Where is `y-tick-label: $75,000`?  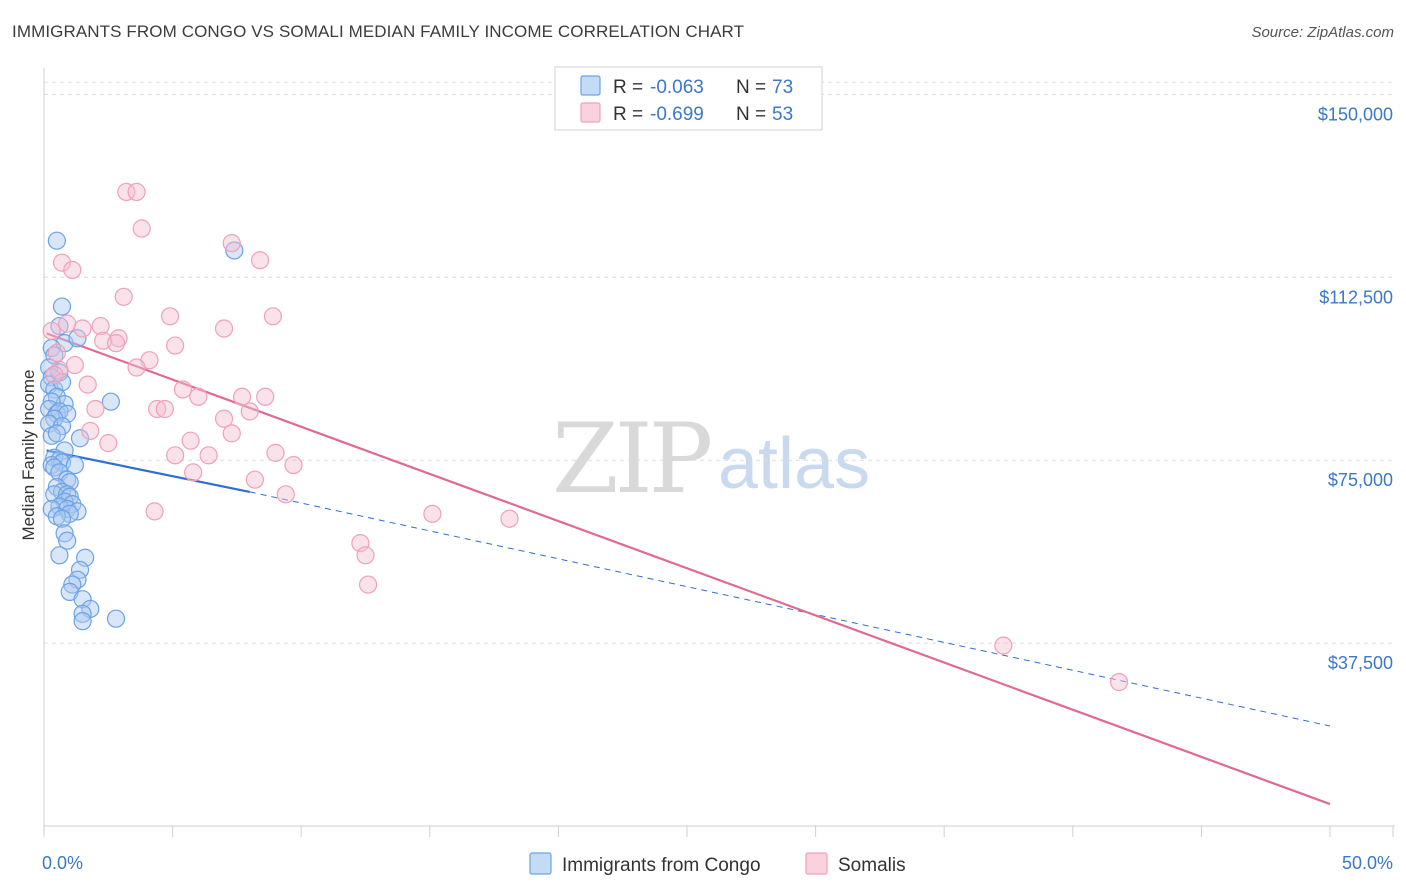 y-tick-label: $75,000 is located at coordinates (1360, 480).